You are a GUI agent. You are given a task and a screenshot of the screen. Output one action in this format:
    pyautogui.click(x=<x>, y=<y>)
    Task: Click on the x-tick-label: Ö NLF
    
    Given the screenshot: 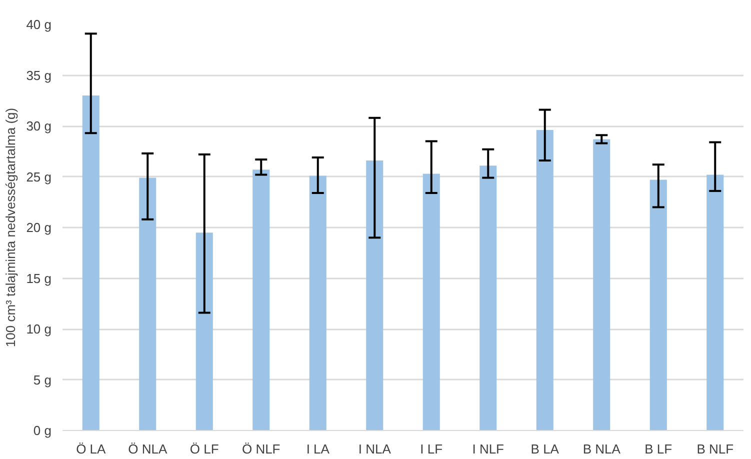 What is the action you would take?
    pyautogui.click(x=261, y=449)
    